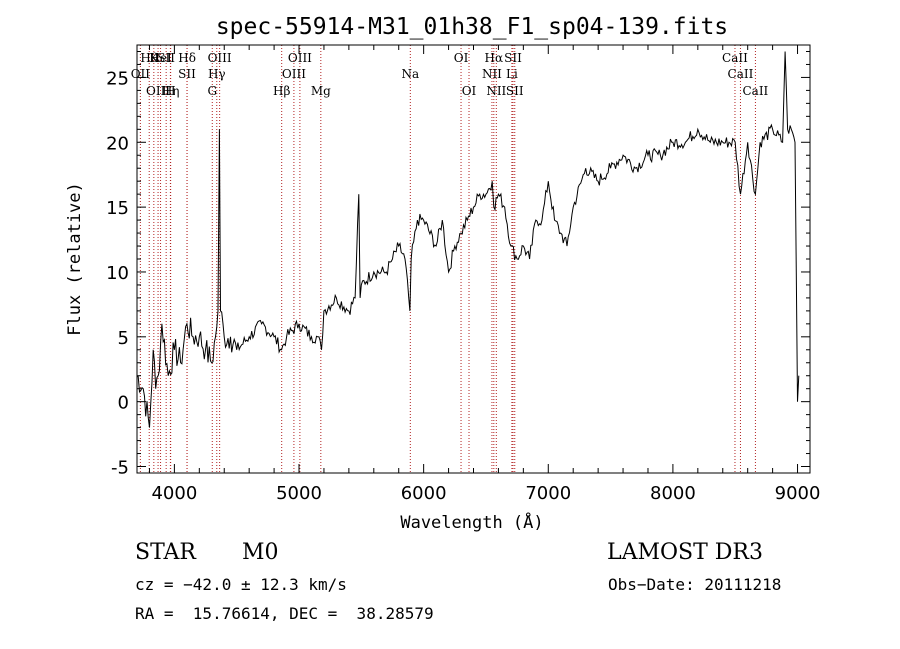  What do you see at coordinates (212, 91) in the screenshot?
I see `spectral-line-label: G` at bounding box center [212, 91].